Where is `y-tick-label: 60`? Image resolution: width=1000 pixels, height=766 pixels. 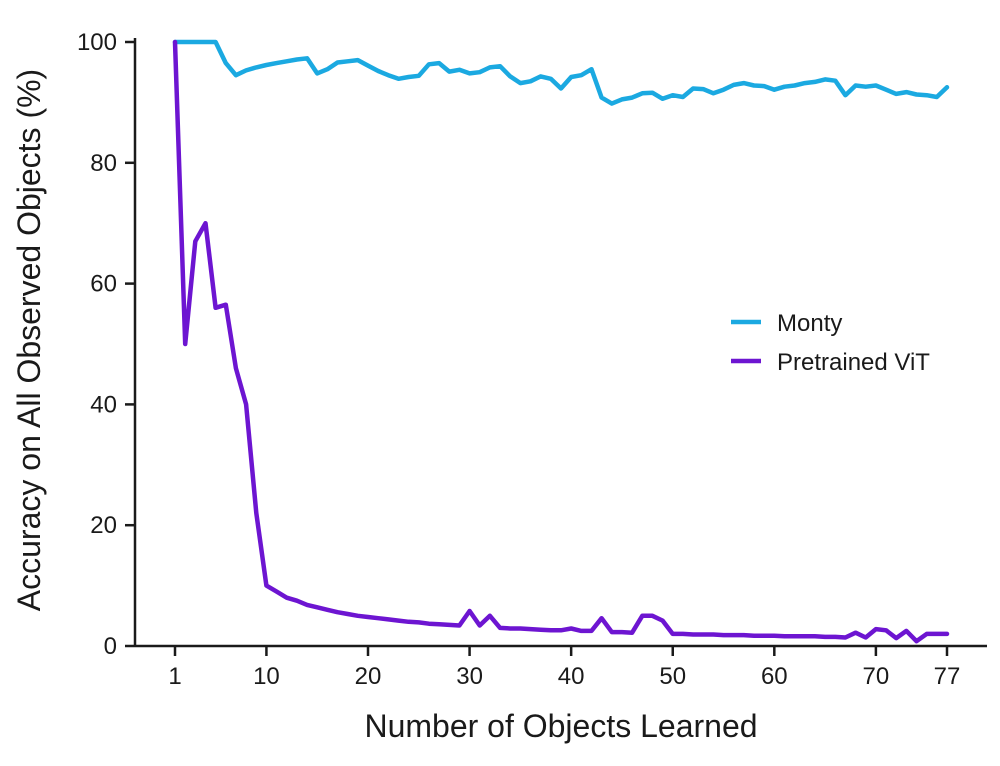 y-tick-label: 60 is located at coordinates (103, 284).